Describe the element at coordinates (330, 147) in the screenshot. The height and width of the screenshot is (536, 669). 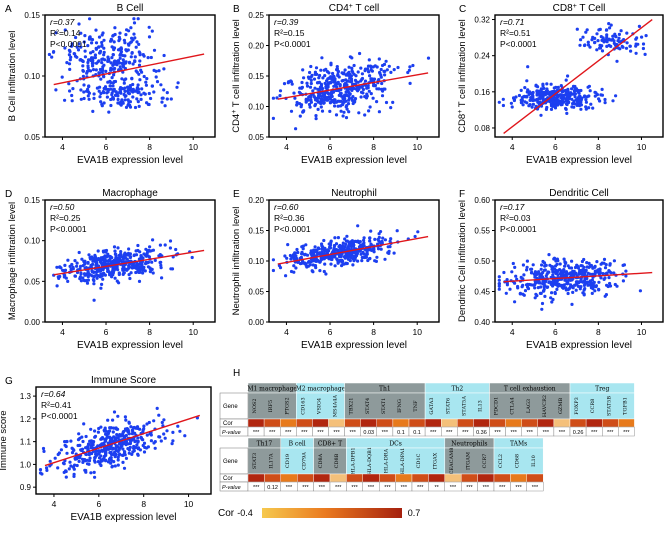
I see `x-tick-label: 6` at that location.